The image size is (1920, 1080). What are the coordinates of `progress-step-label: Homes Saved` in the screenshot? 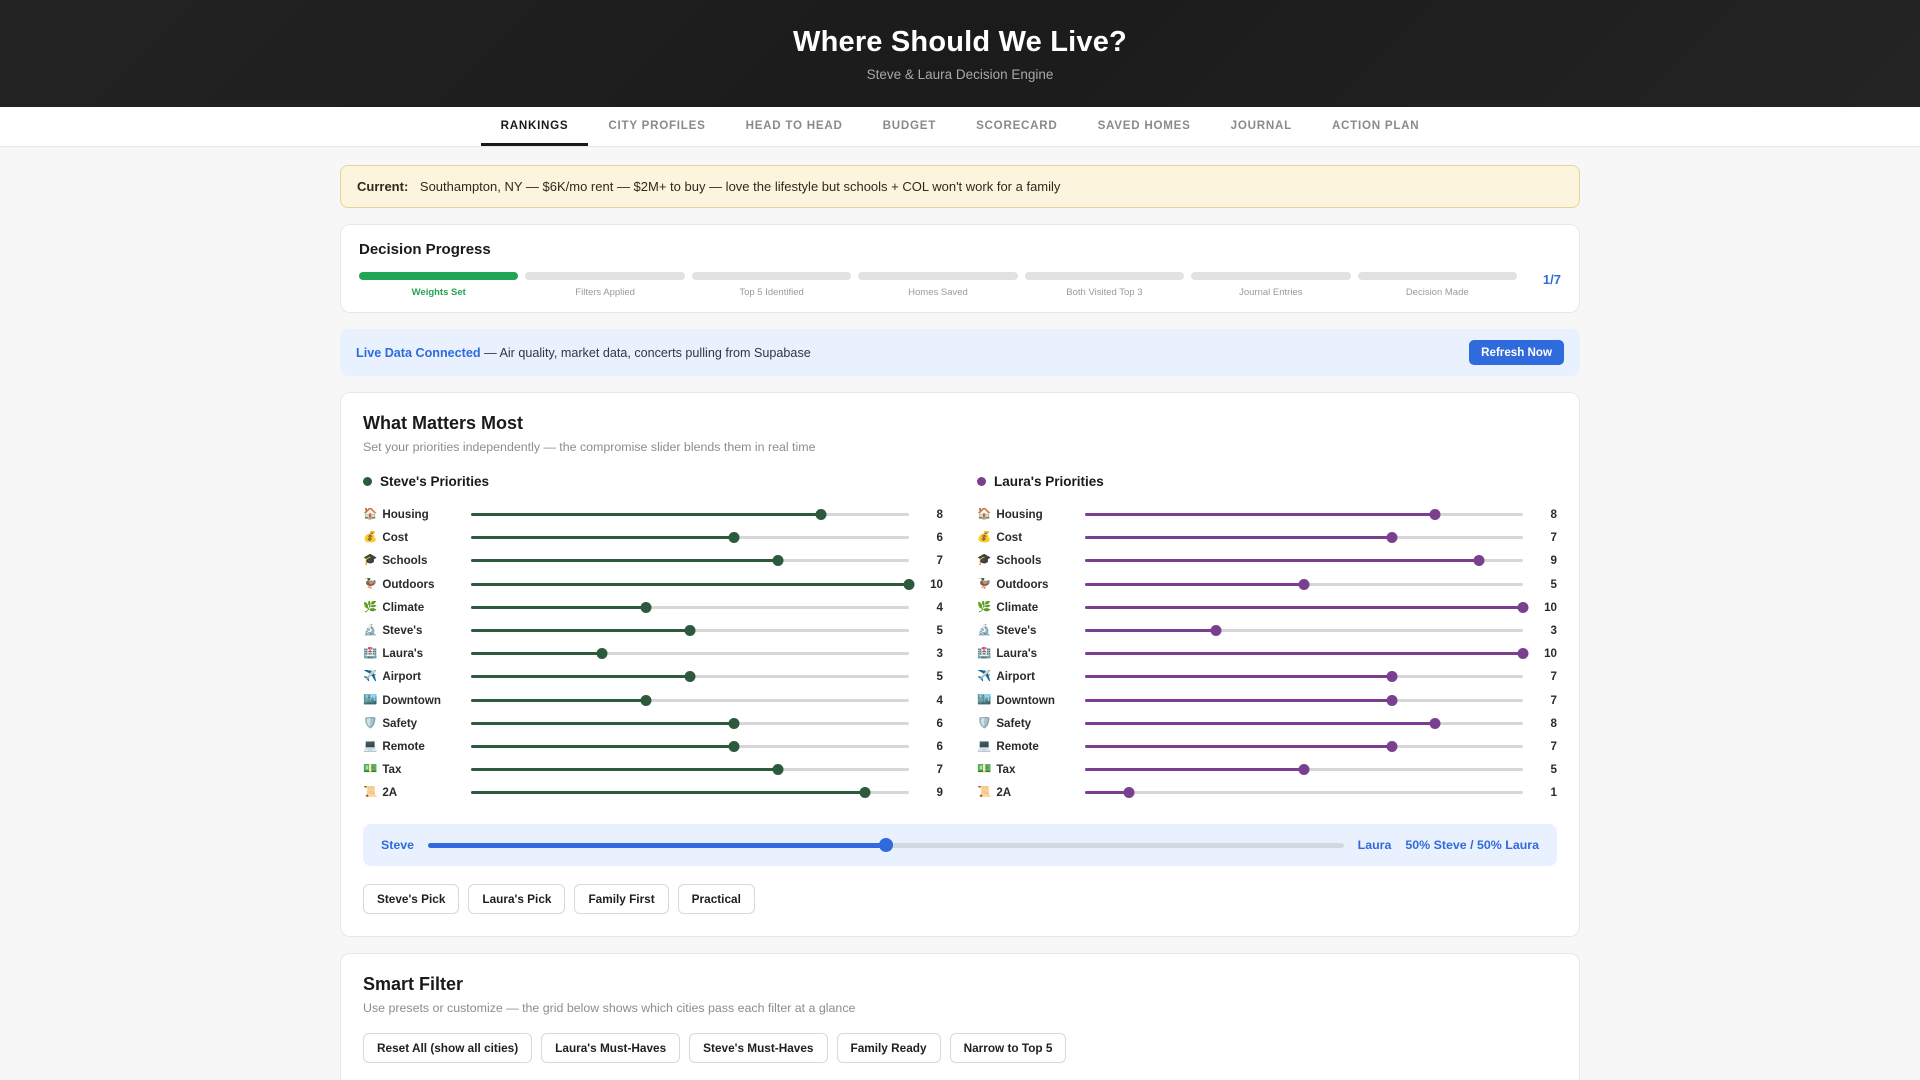 It's located at (938, 292).